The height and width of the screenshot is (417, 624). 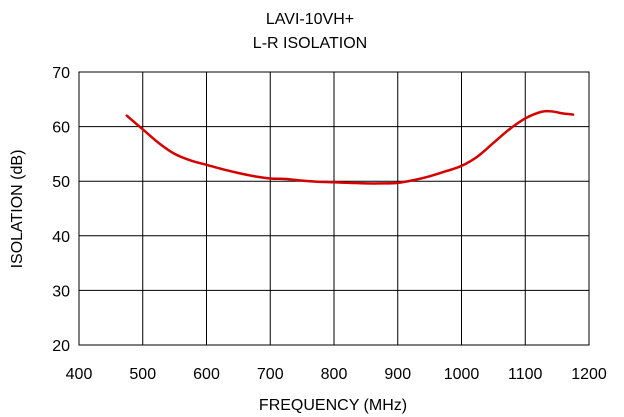 I want to click on series-line, so click(x=350, y=147).